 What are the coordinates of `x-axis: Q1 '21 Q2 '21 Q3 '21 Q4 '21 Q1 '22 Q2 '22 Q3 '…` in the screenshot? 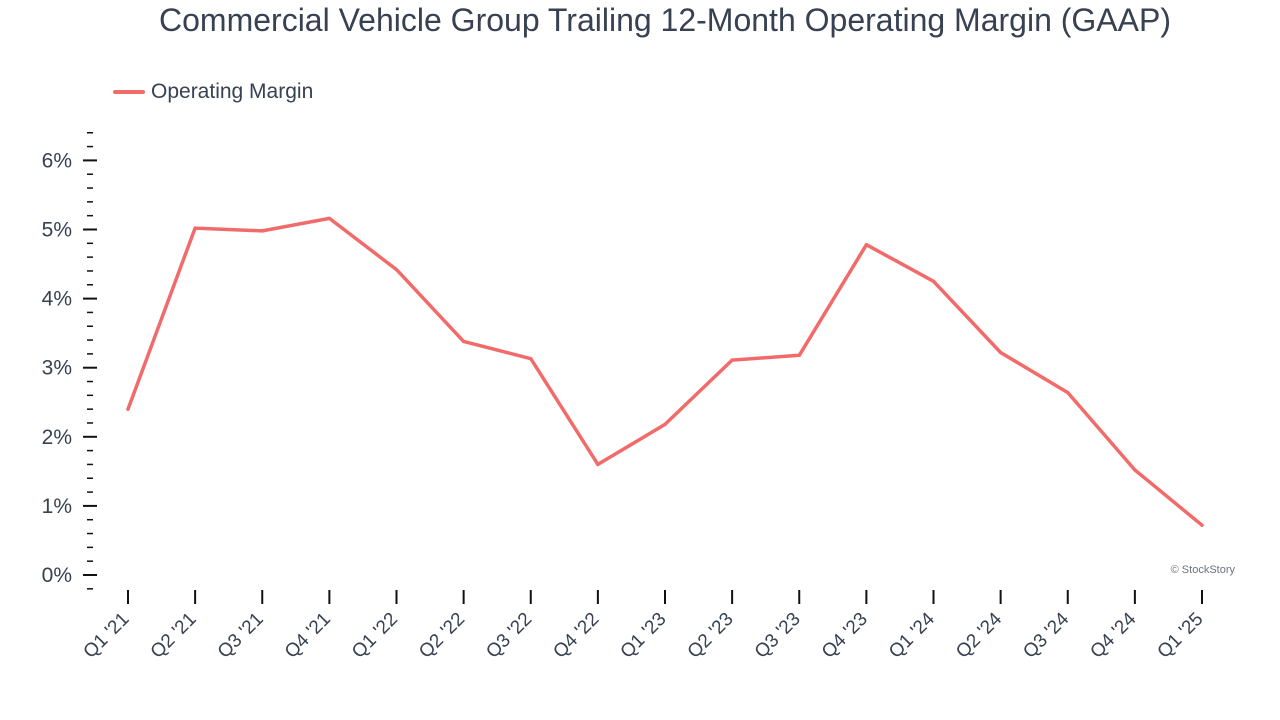 It's located at (644, 626).